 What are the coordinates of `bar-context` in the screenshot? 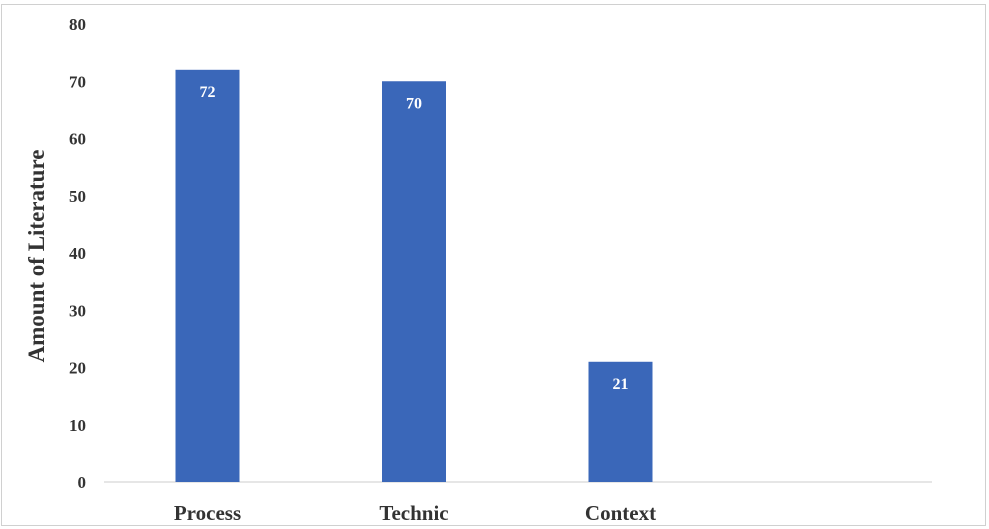 It's located at (620, 421).